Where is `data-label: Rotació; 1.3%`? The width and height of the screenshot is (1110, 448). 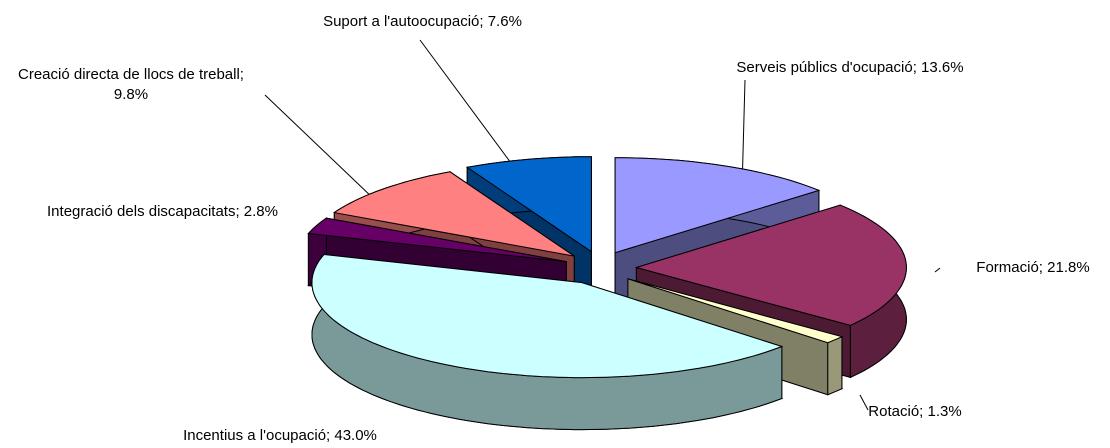
data-label: Rotació; 1.3% is located at coordinates (915, 411).